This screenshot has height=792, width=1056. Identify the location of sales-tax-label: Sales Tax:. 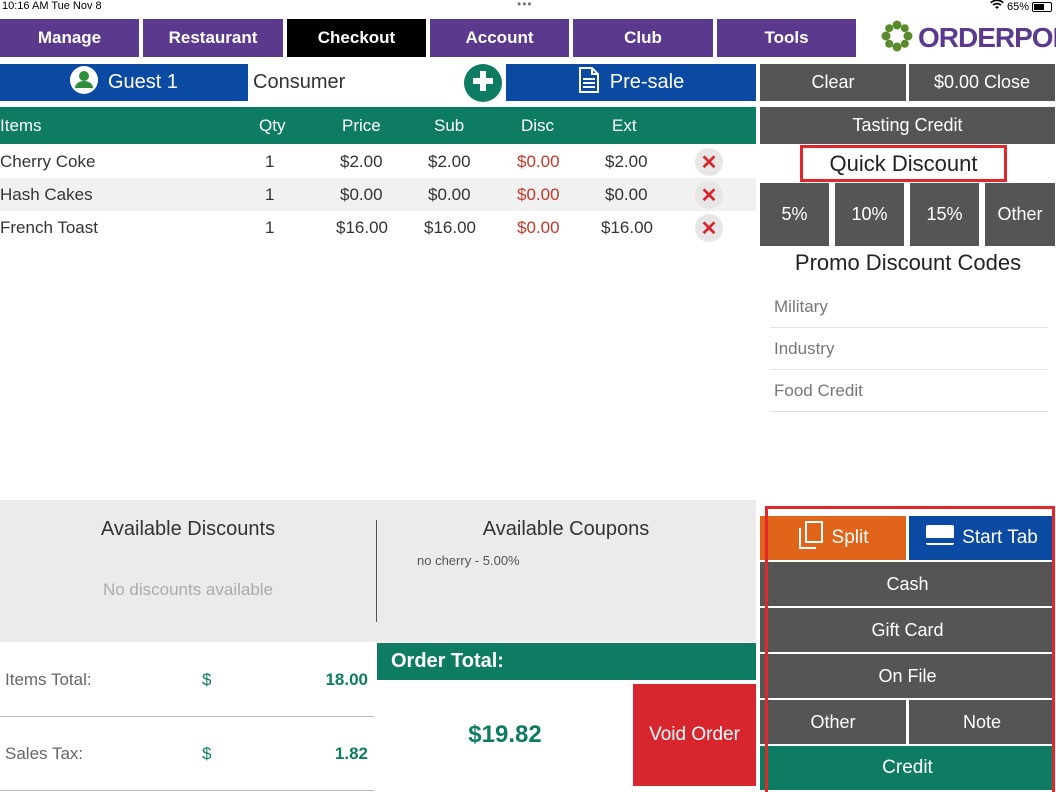
(44, 753).